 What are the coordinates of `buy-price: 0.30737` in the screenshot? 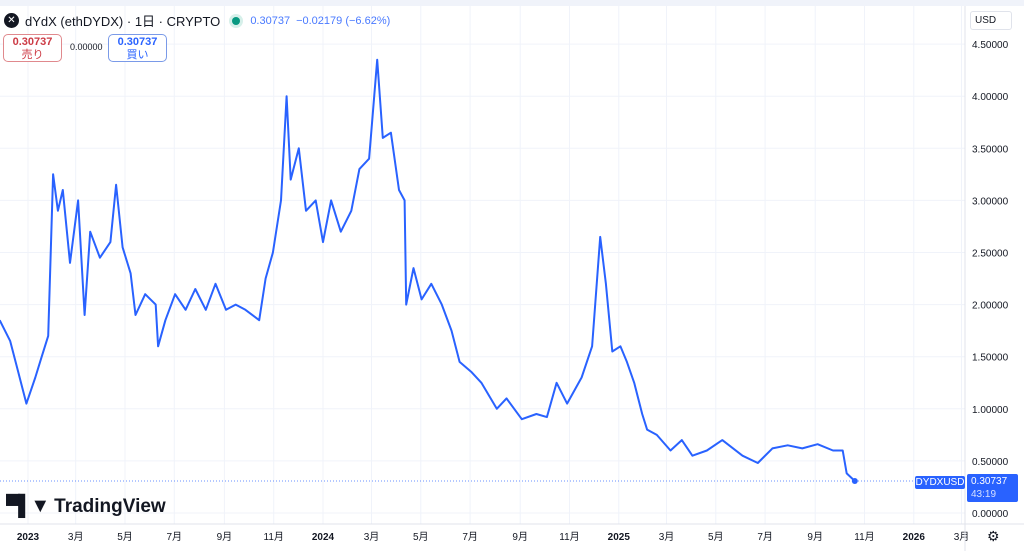 It's located at (137, 42).